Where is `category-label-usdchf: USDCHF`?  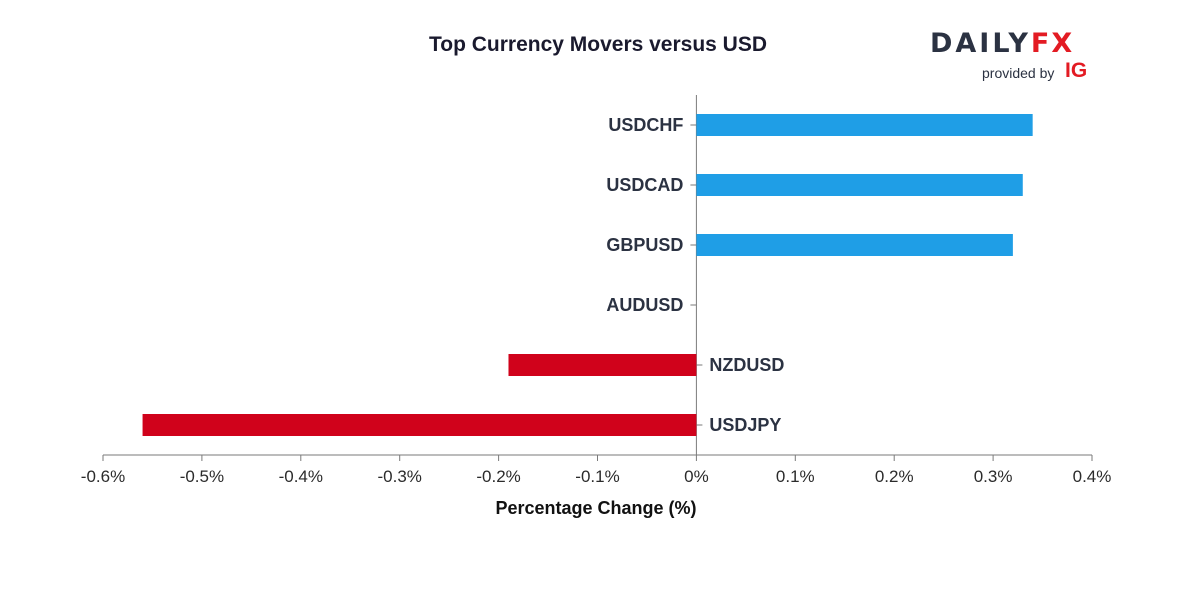
category-label-usdchf: USDCHF is located at coordinates (645, 125).